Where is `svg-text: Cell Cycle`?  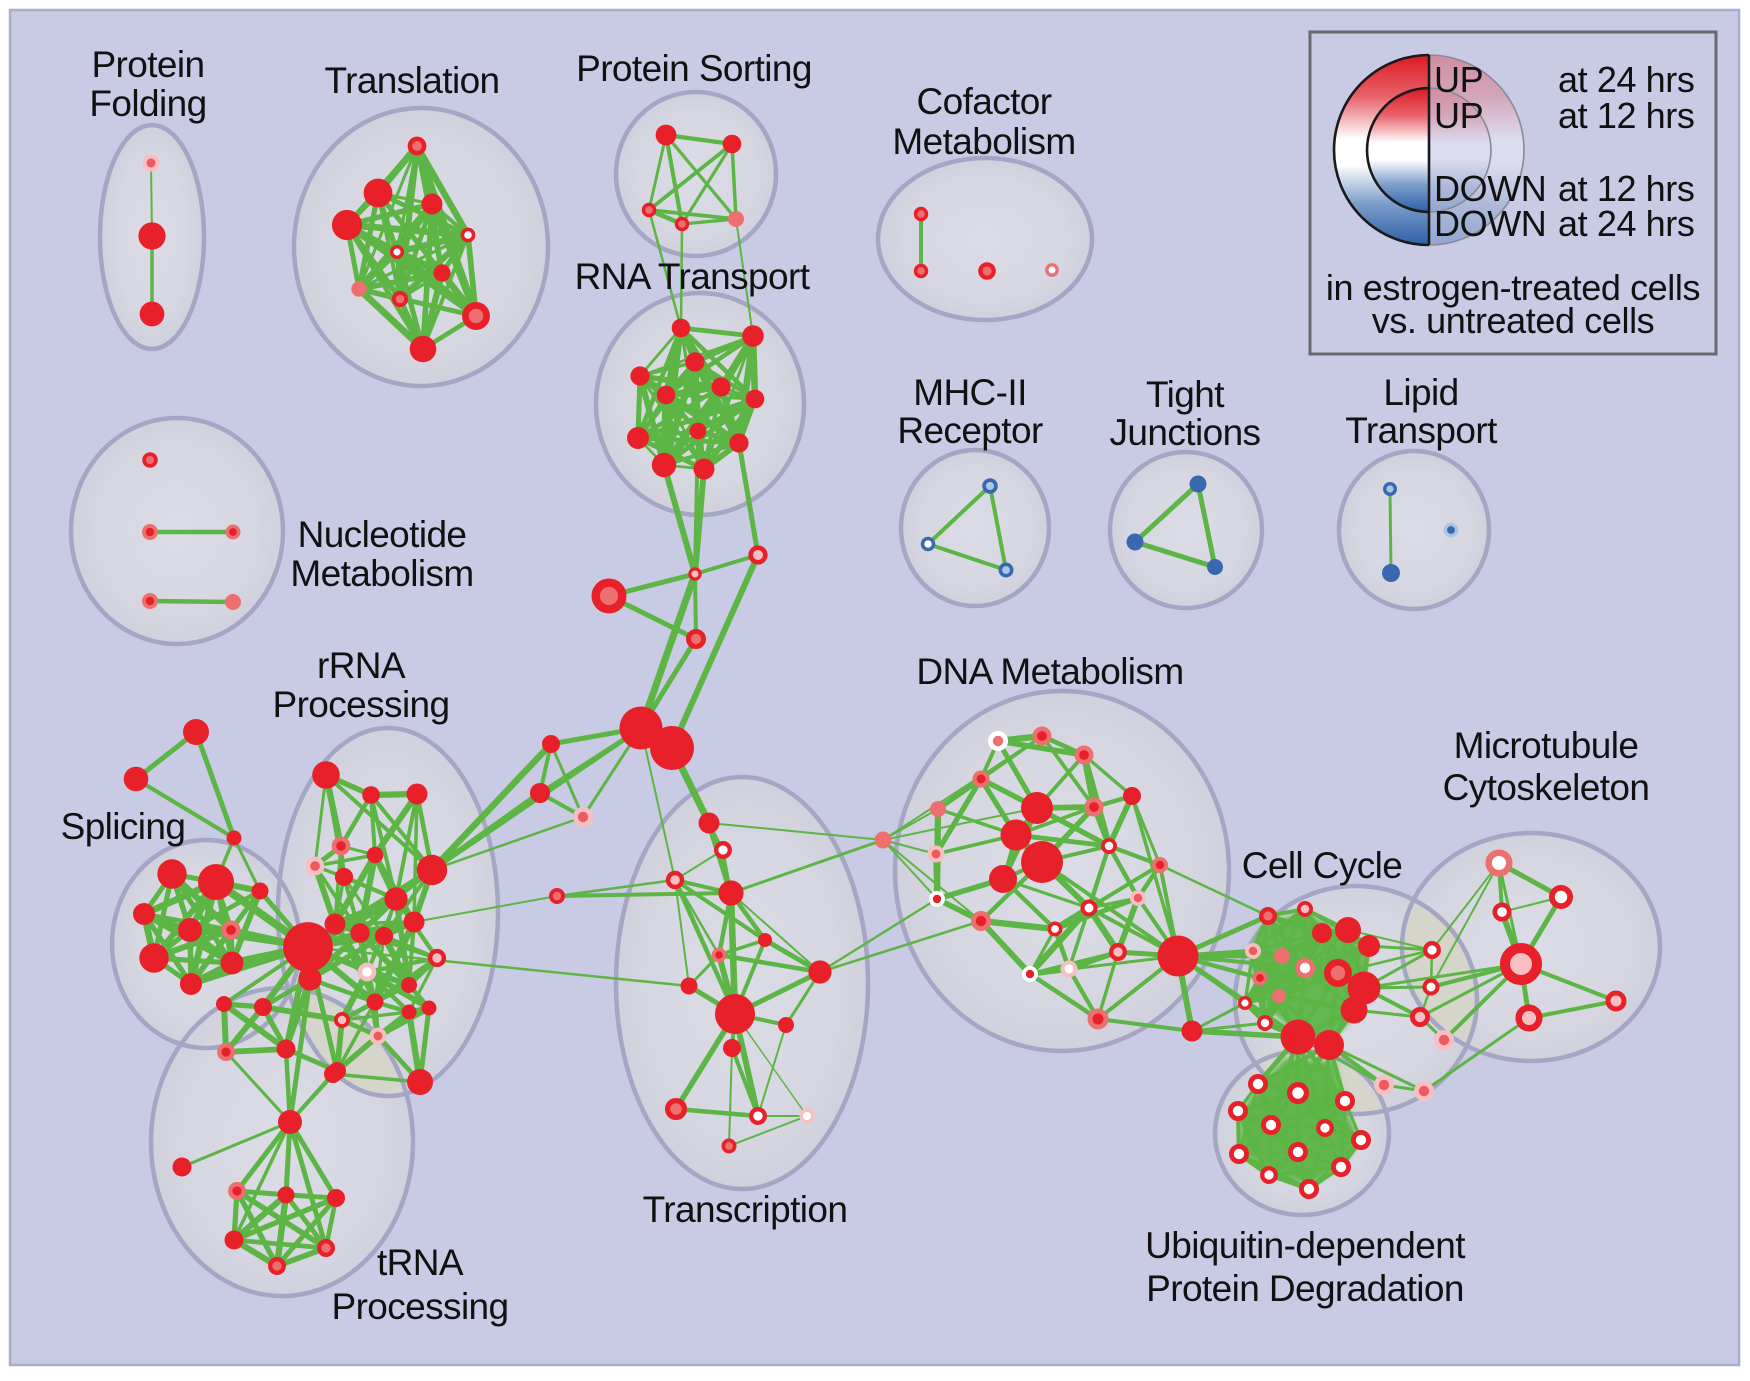 svg-text: Cell Cycle is located at coordinates (1322, 865).